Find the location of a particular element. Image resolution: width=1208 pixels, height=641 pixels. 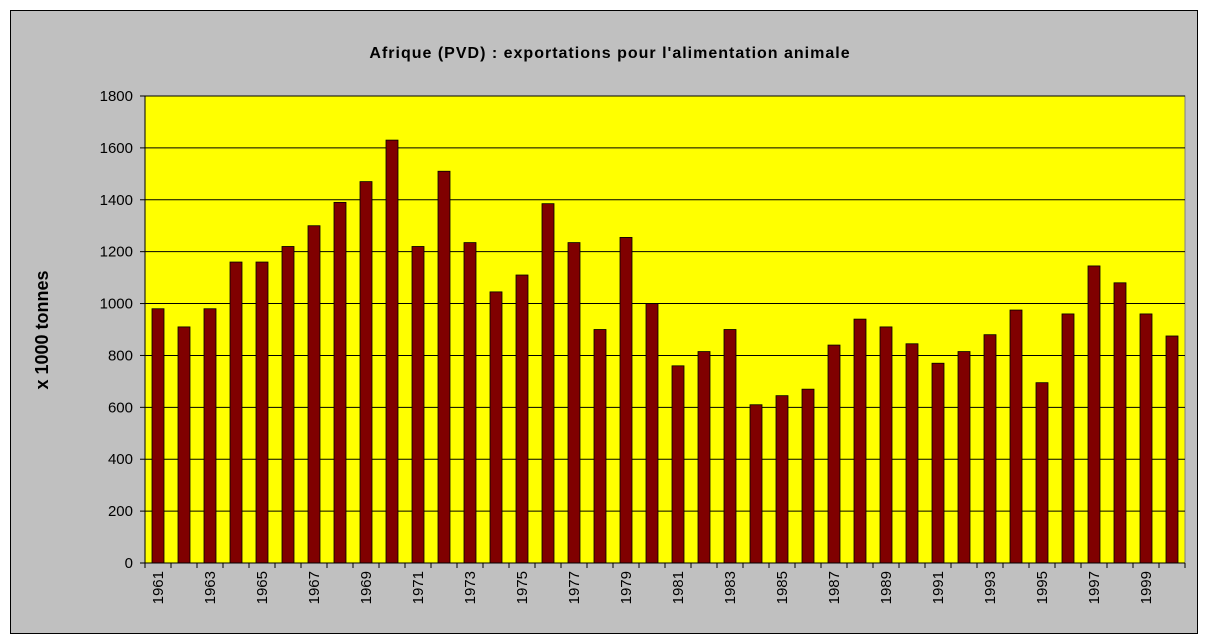

x-tick-label: 1971 is located at coordinates (418, 587).